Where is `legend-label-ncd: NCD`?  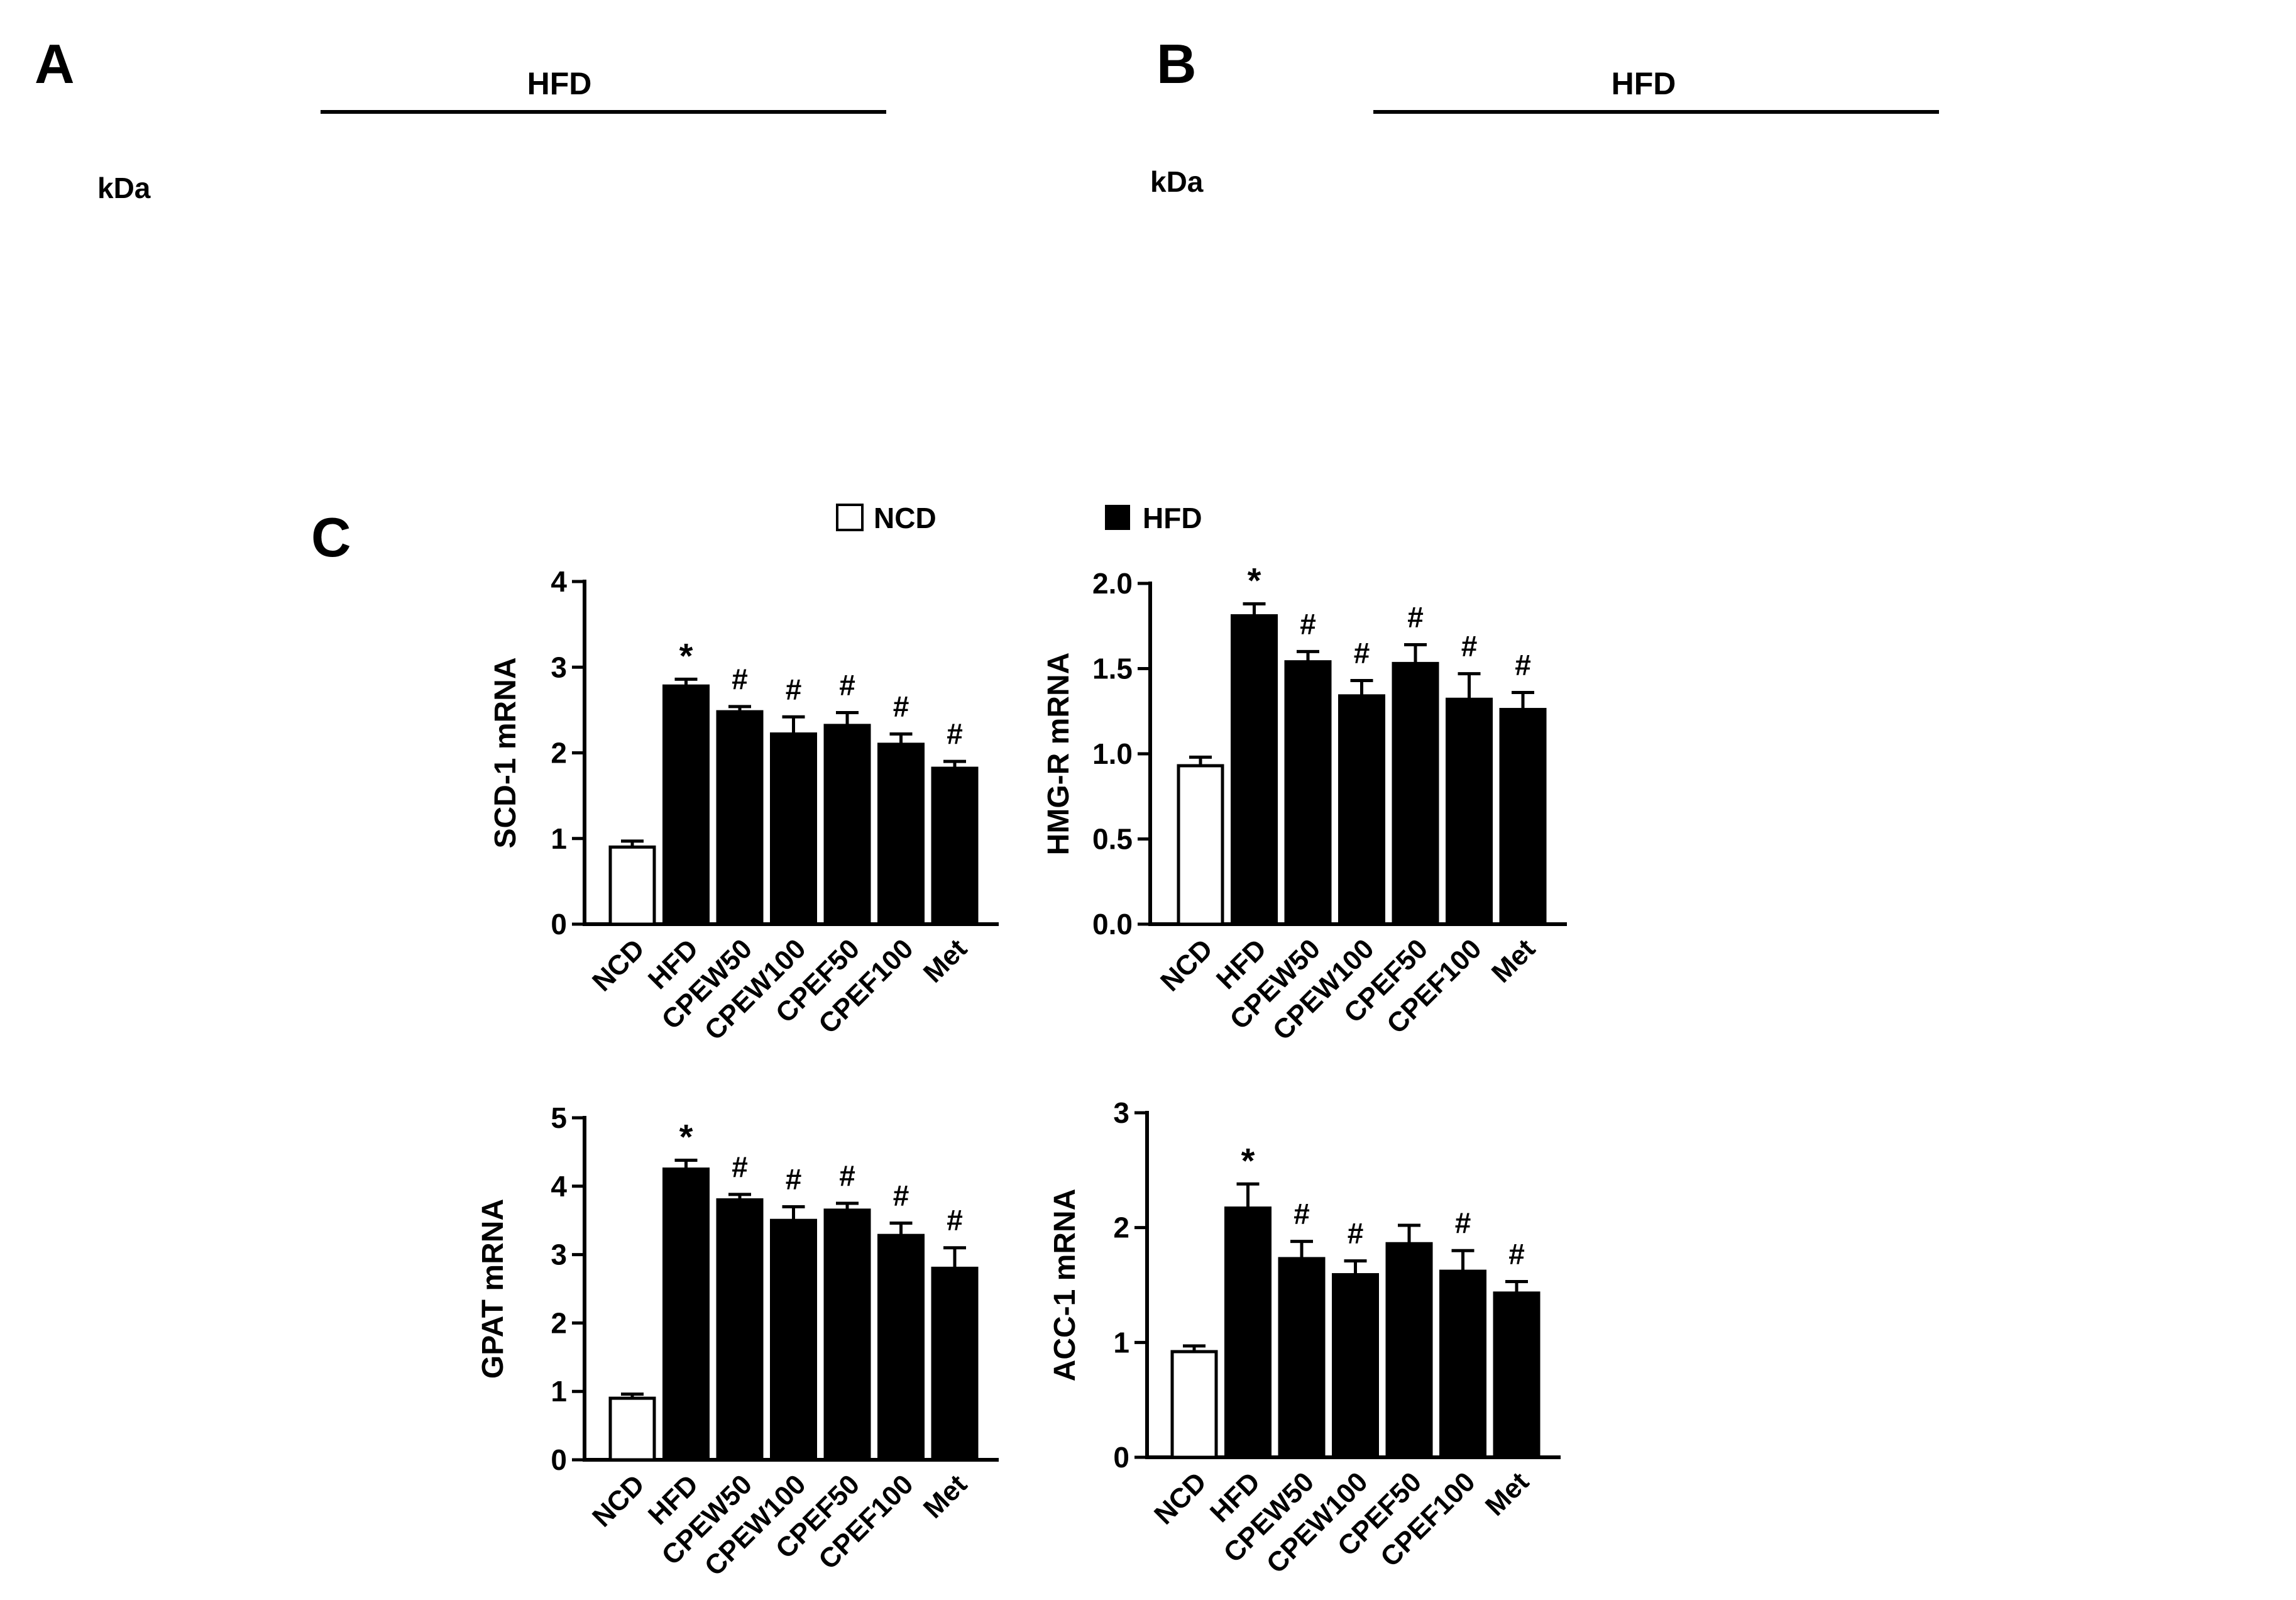
legend-label-ncd: NCD is located at coordinates (905, 518).